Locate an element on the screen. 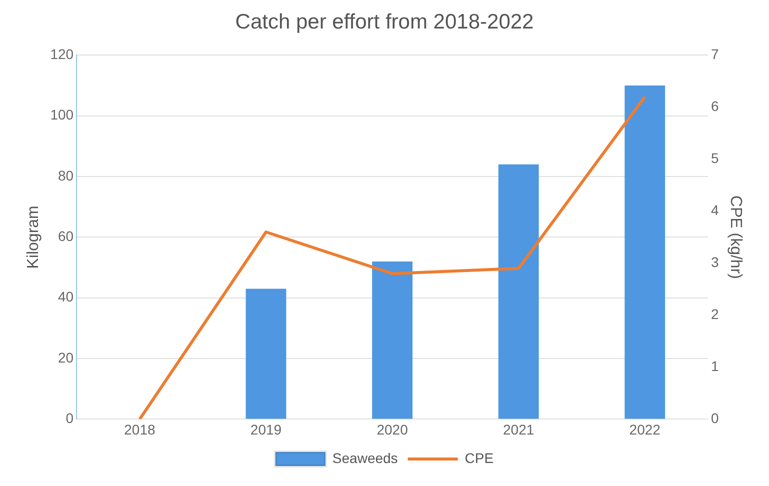 The width and height of the screenshot is (769, 486). y-tick-label: 100 is located at coordinates (62, 114).